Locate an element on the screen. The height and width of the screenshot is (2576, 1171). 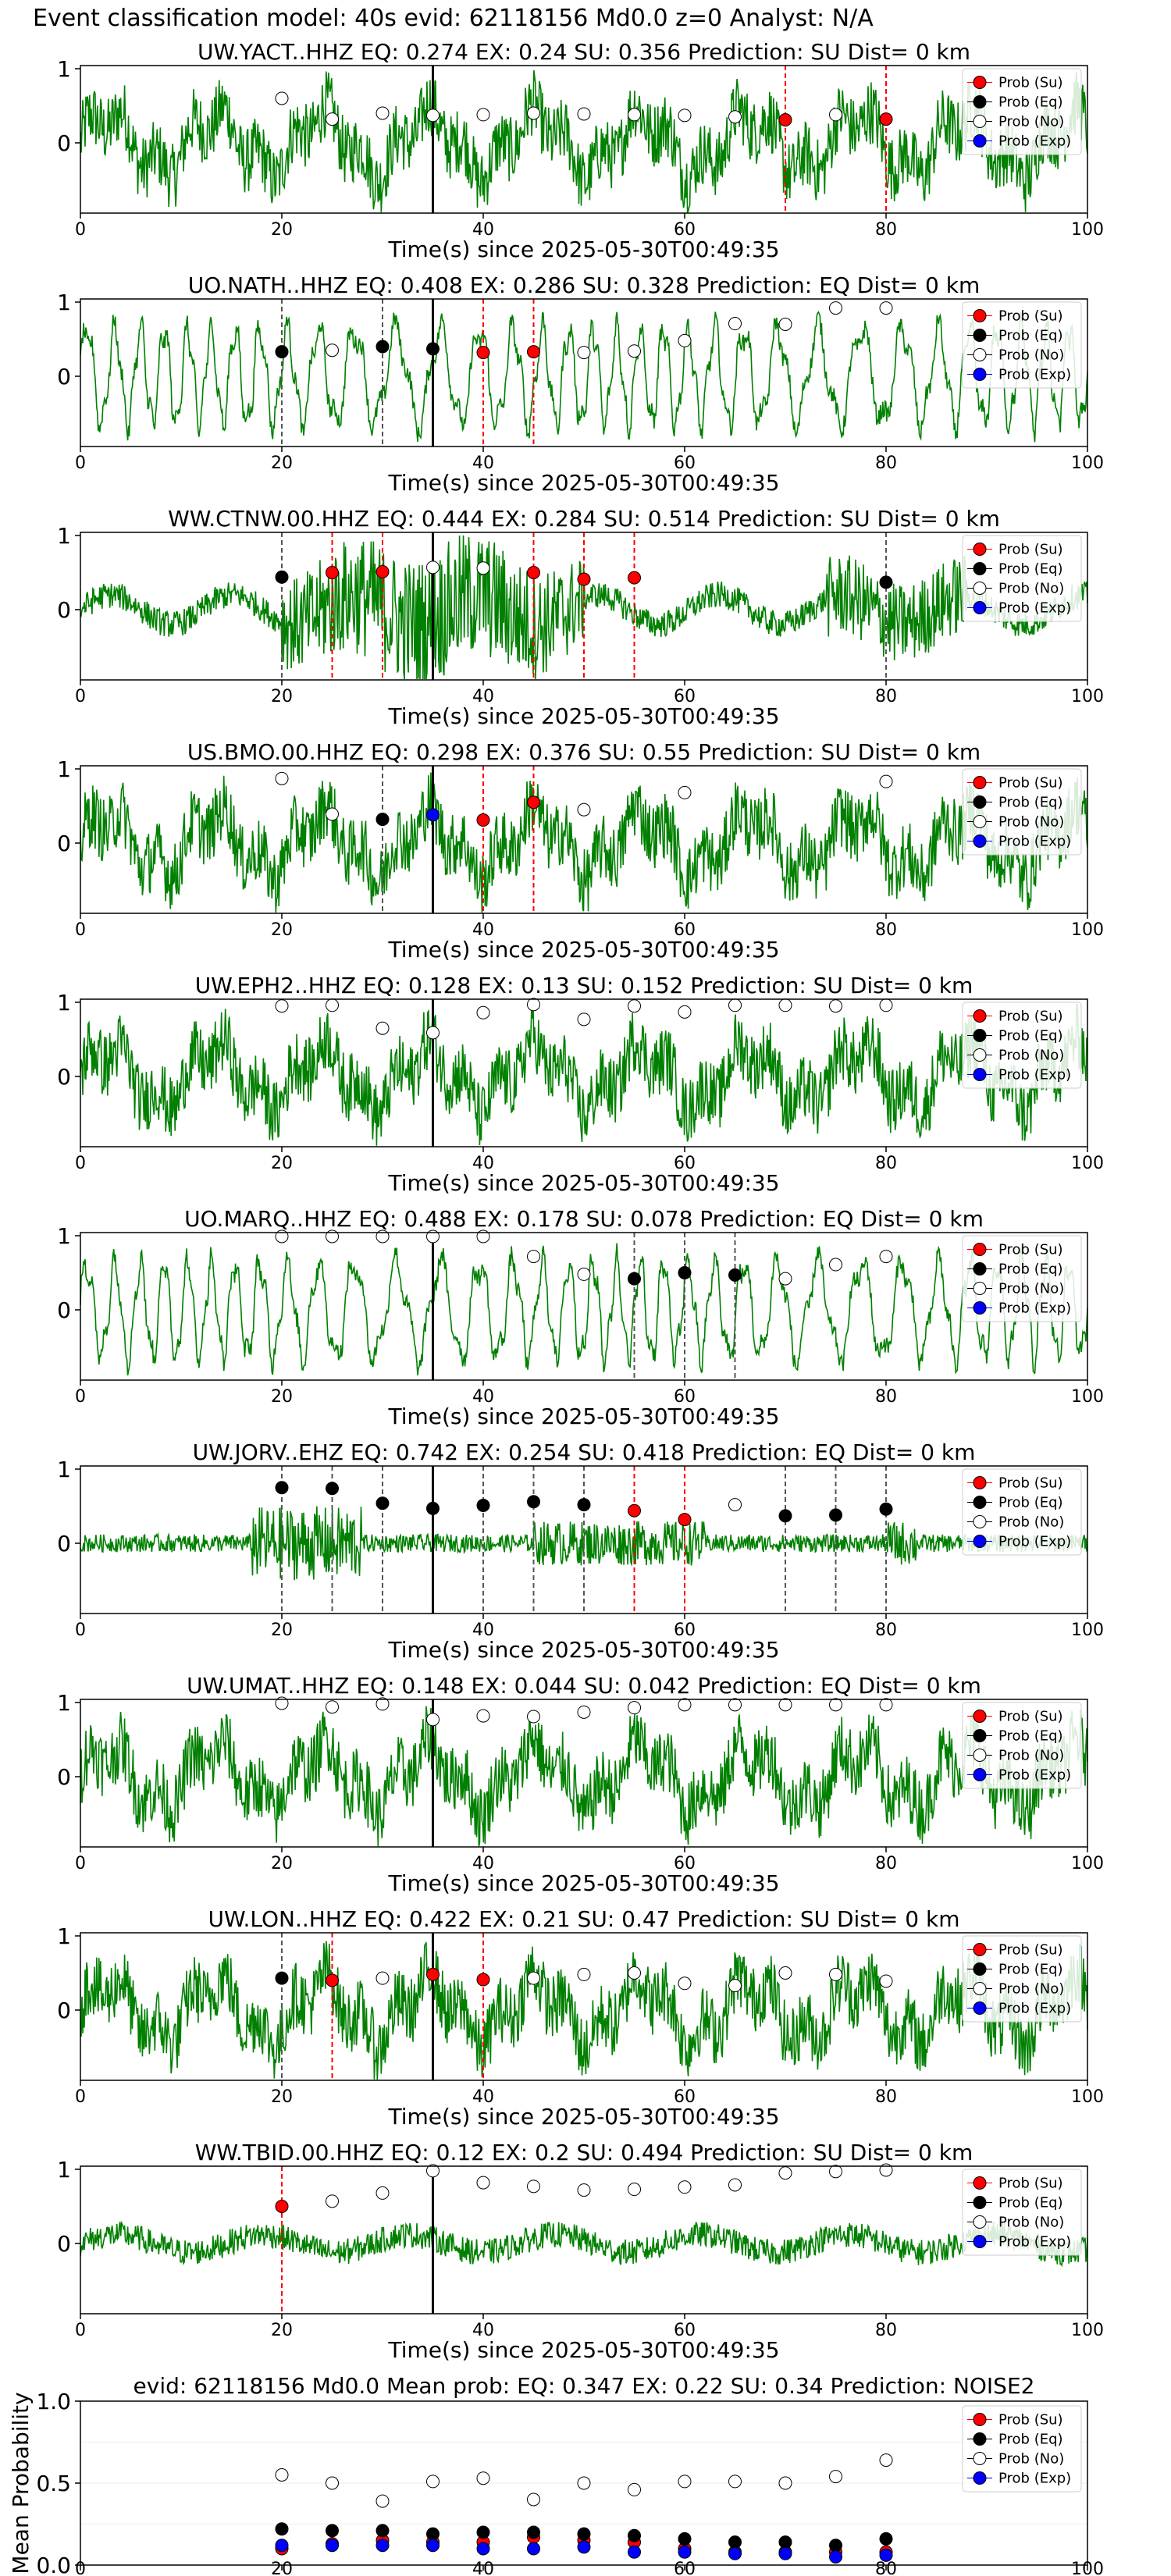
y-tick-label: 1.0 is located at coordinates (54, 2401).